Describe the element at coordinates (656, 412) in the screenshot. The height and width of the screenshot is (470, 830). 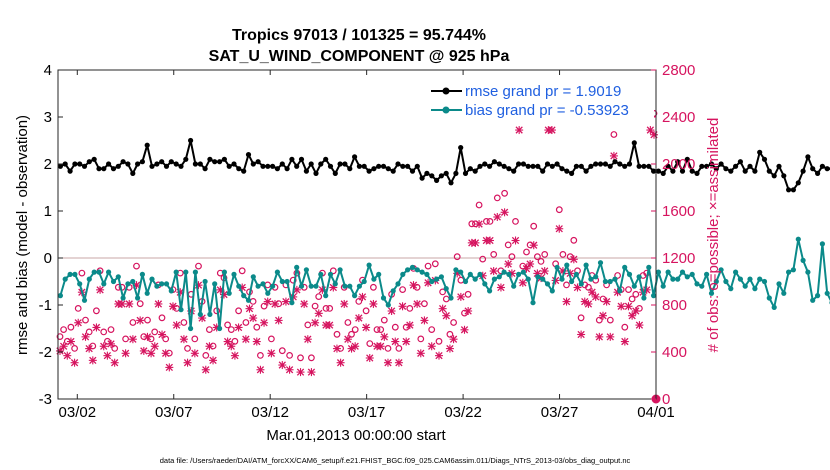
I see `x-tick-label: 04/01` at that location.